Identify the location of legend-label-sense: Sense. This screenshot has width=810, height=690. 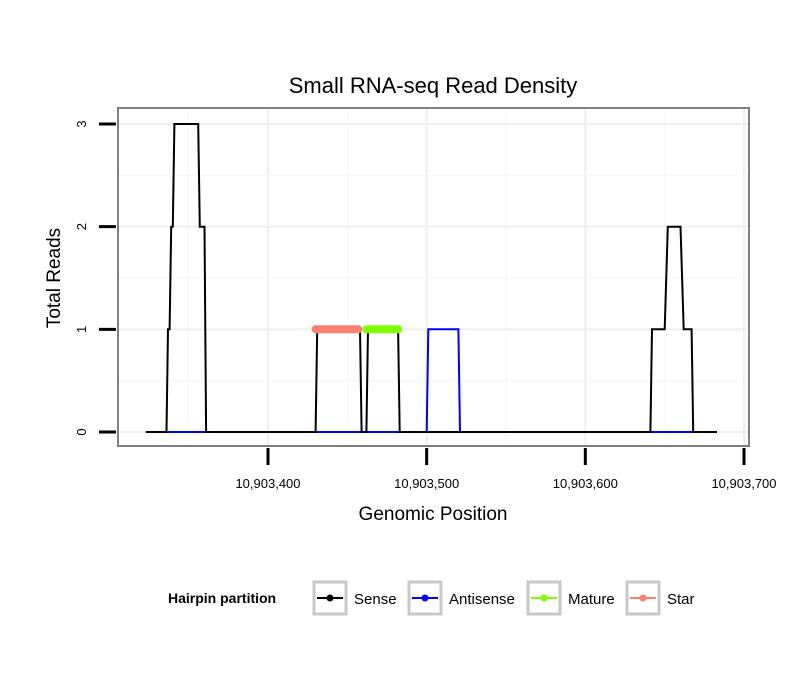
(375, 599).